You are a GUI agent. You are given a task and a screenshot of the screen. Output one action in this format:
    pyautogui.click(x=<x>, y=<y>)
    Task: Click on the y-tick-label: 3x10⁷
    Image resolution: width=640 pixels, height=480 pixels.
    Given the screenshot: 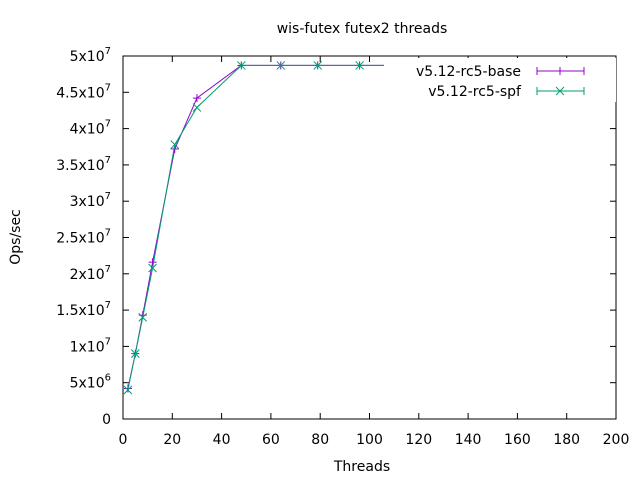 What is the action you would take?
    pyautogui.click(x=90, y=200)
    